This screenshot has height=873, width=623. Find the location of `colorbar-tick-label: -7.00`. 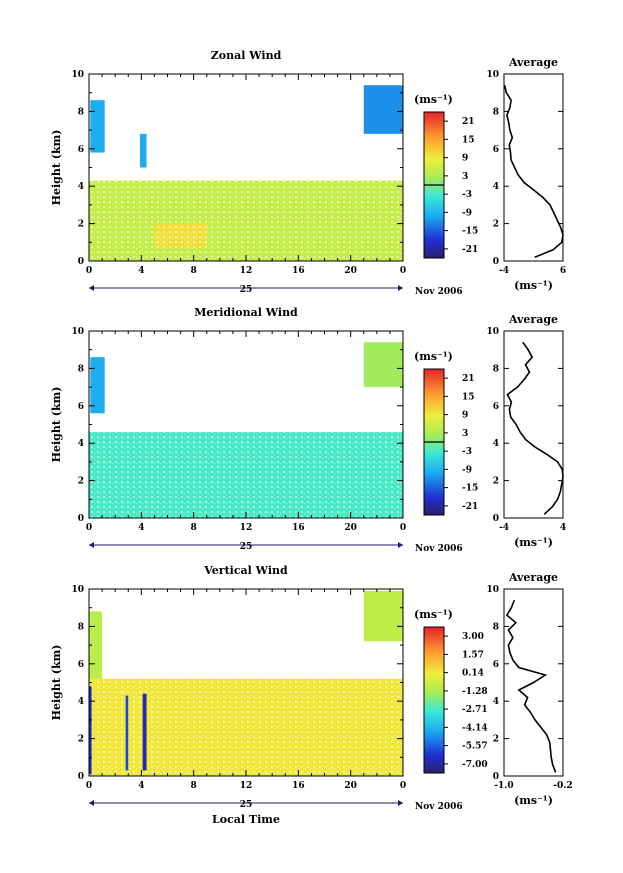

colorbar-tick-label: -7.00 is located at coordinates (475, 765).